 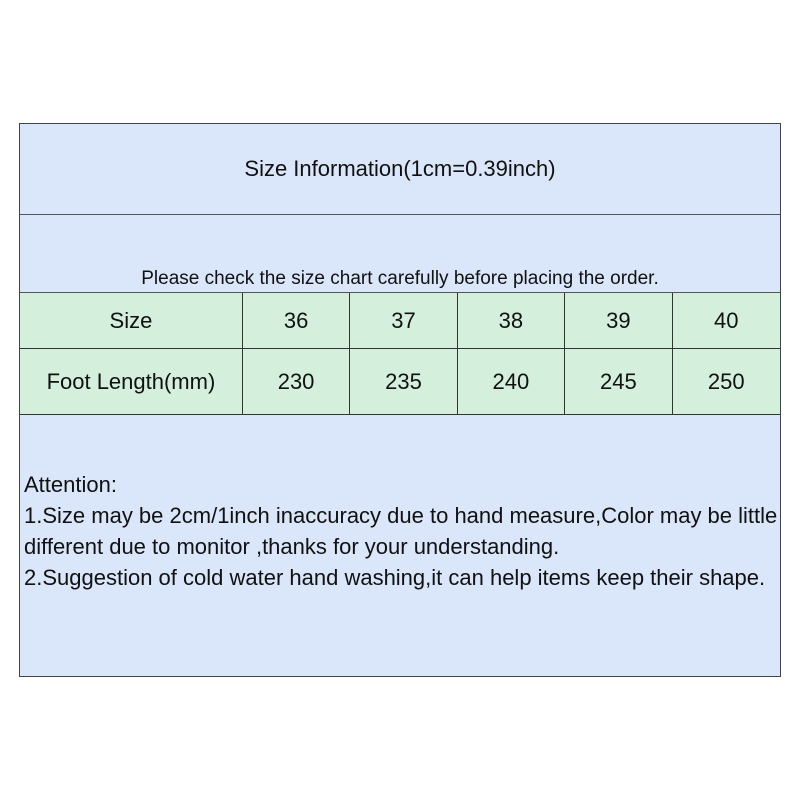 I want to click on table-row: Foot Length(mm) 230 235 240 245 250, so click(x=400, y=382).